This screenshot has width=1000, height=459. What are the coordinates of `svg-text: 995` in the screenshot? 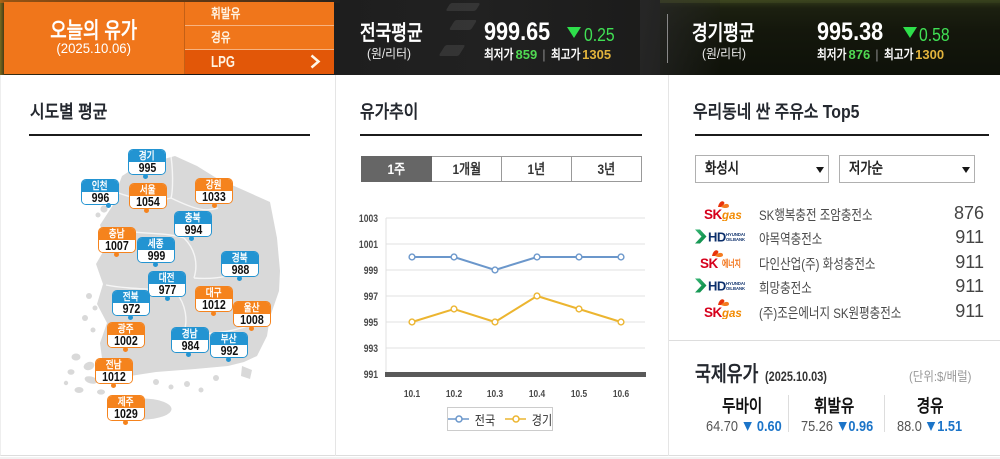 It's located at (371, 323).